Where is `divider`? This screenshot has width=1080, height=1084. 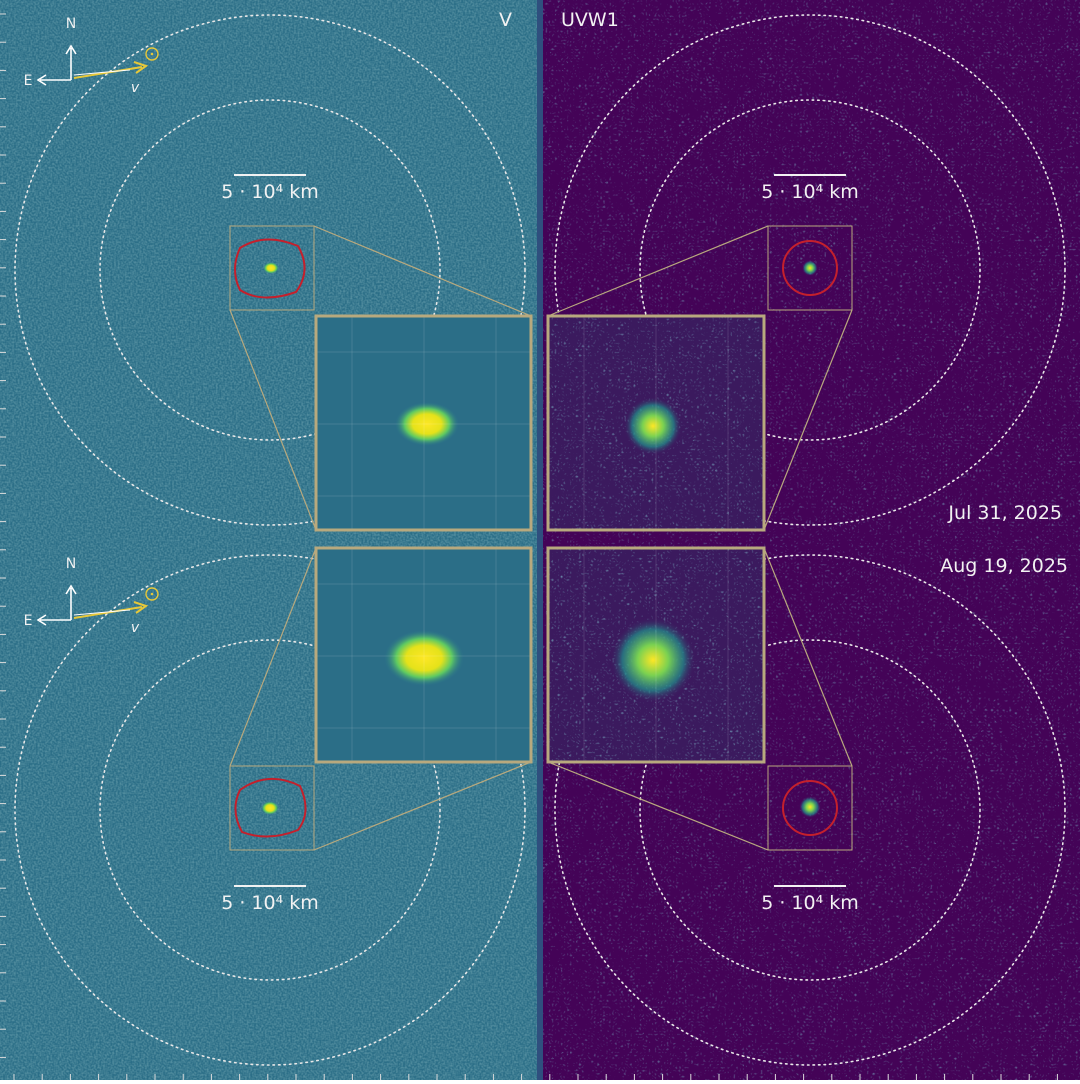
divider is located at coordinates (540, 540).